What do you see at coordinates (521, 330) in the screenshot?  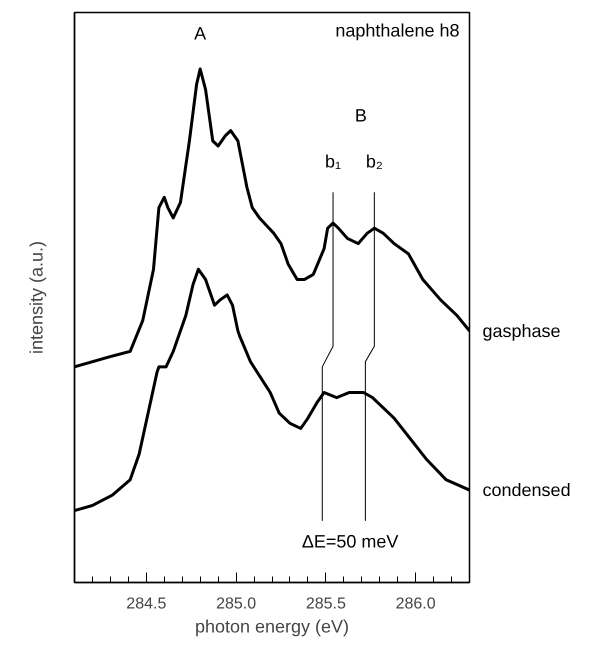 I see `series-label: gasphase` at bounding box center [521, 330].